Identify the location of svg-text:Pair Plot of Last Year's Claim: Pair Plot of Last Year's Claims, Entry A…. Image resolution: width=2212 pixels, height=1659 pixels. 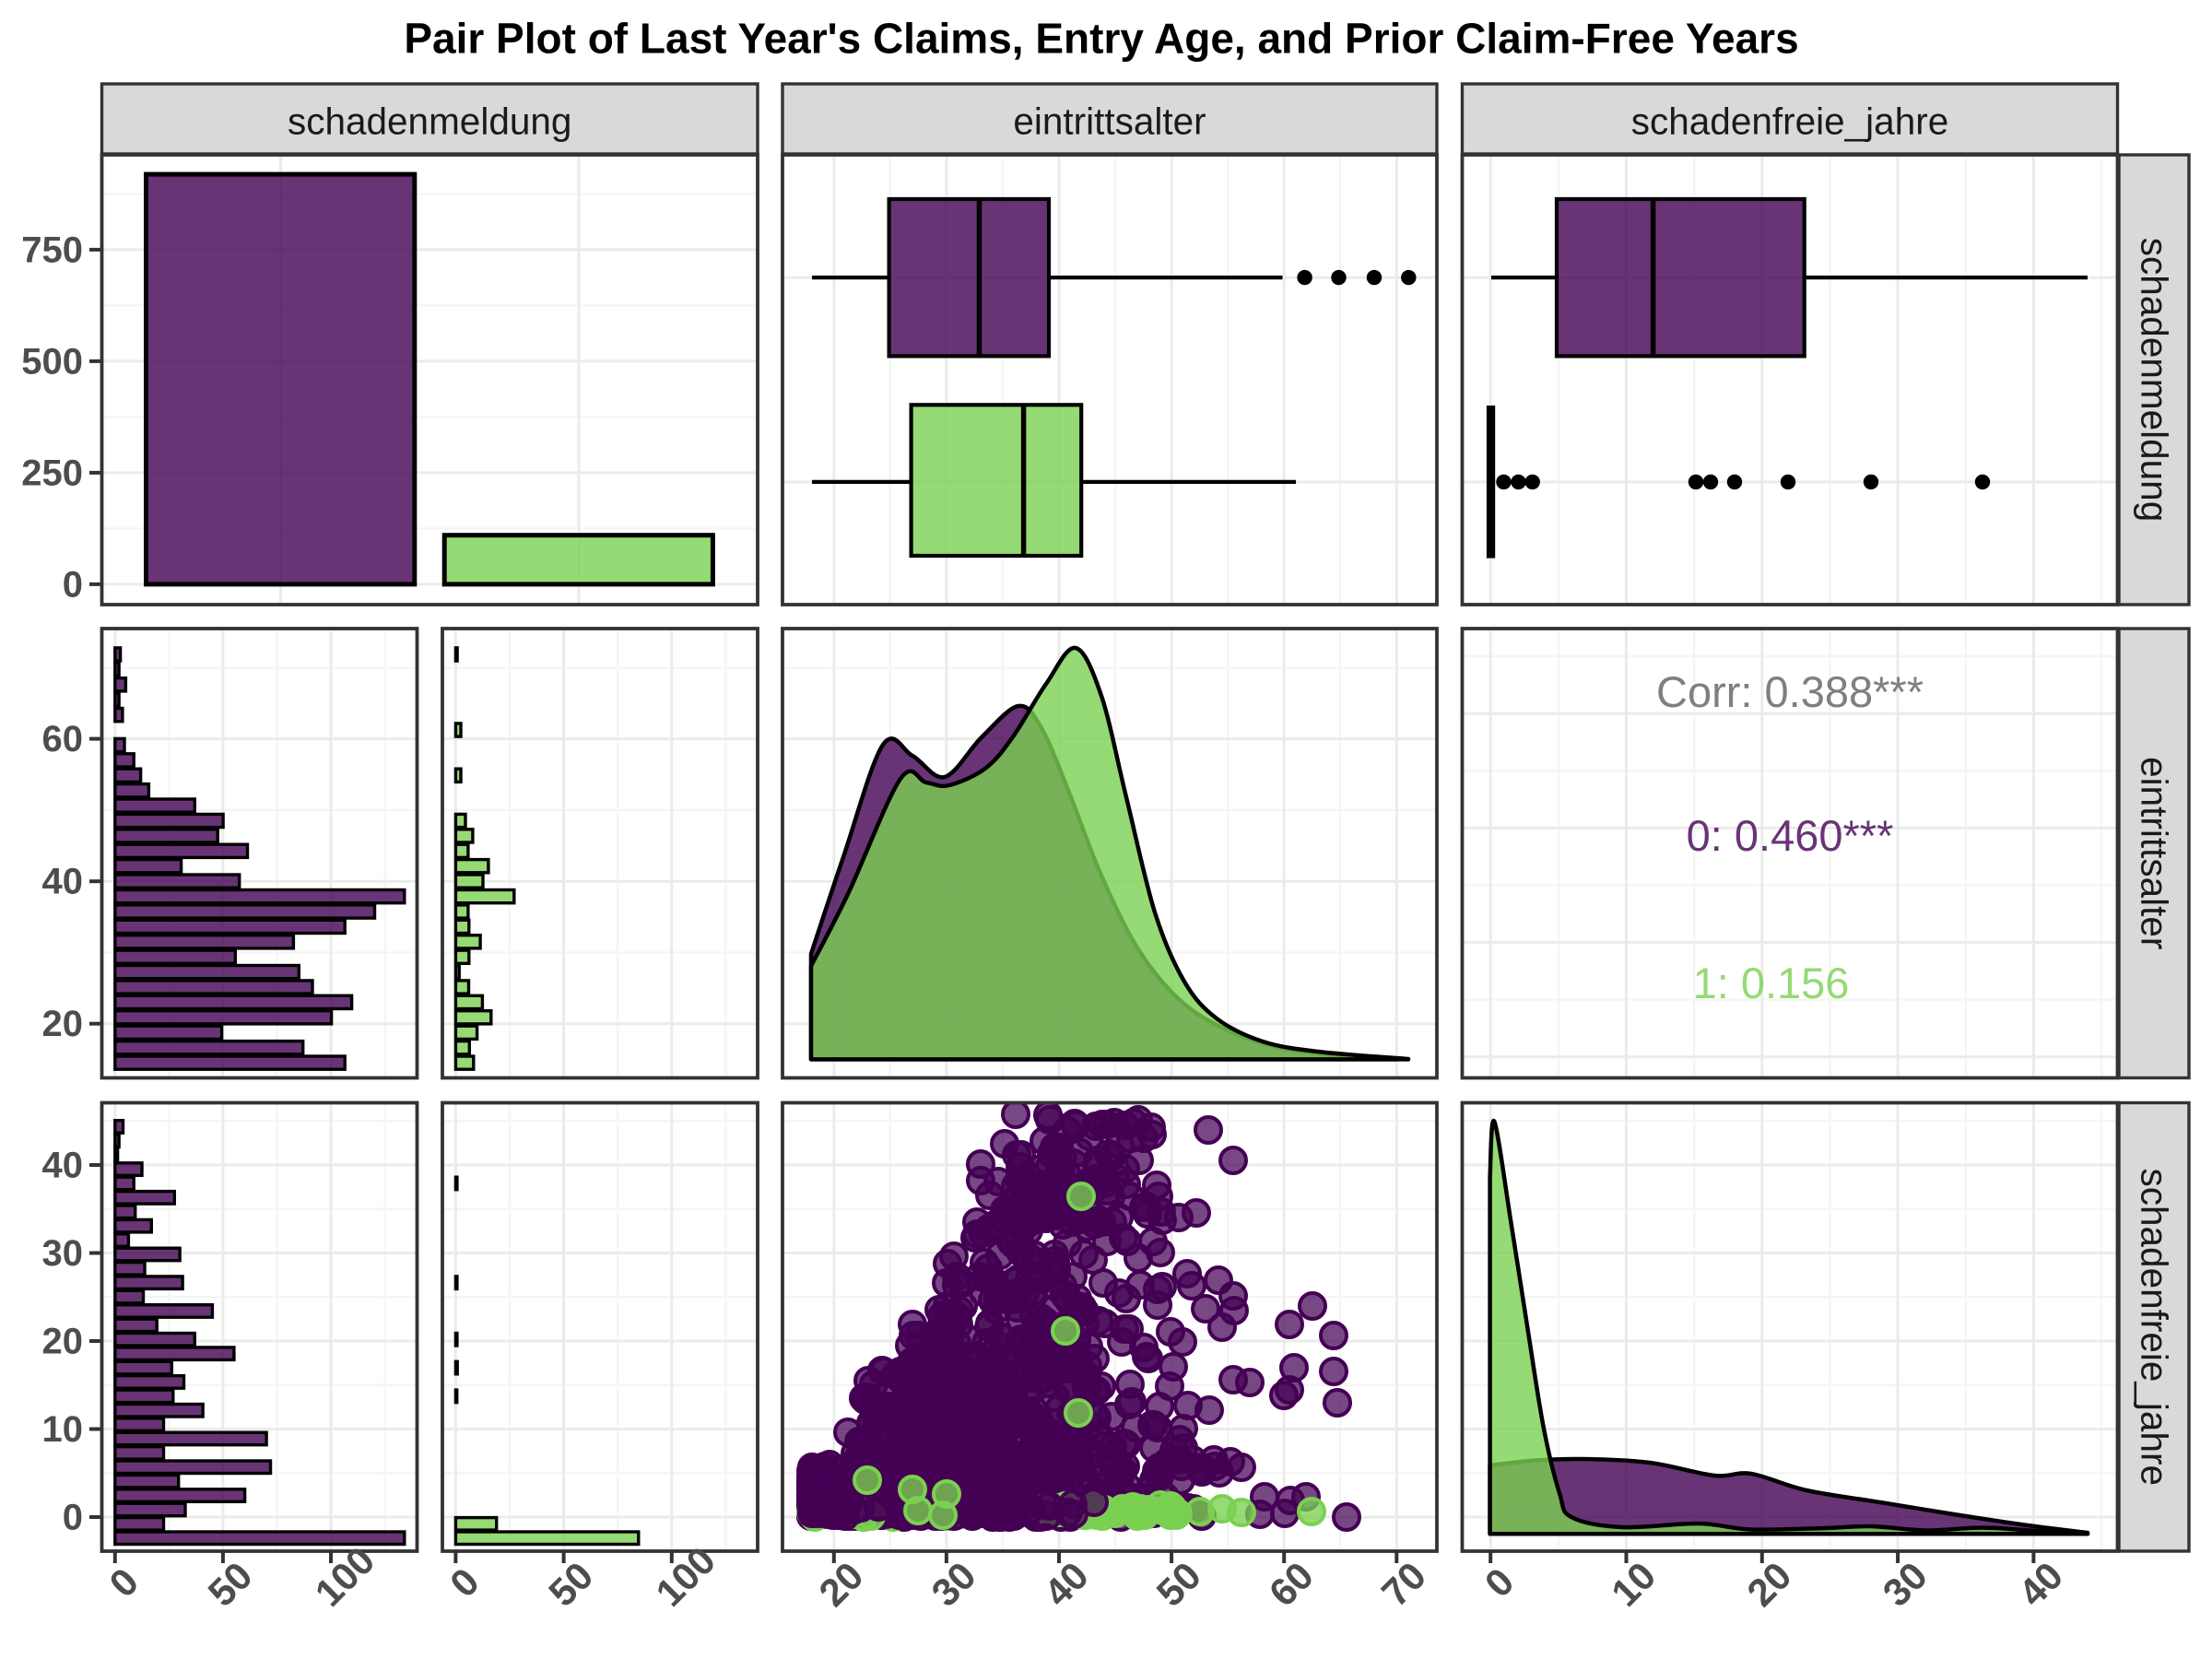
(1101, 39).